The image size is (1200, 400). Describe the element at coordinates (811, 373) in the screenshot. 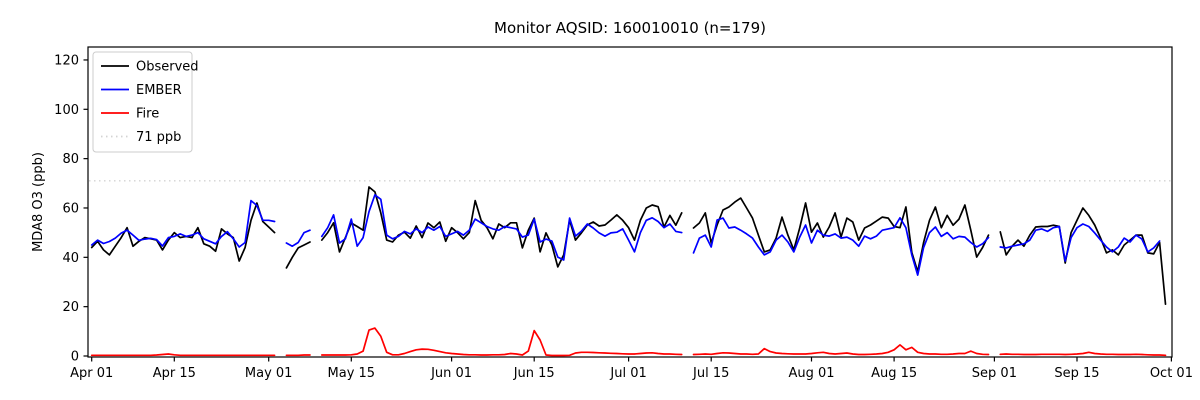

I see `x-tick-label: Aug 01` at that location.